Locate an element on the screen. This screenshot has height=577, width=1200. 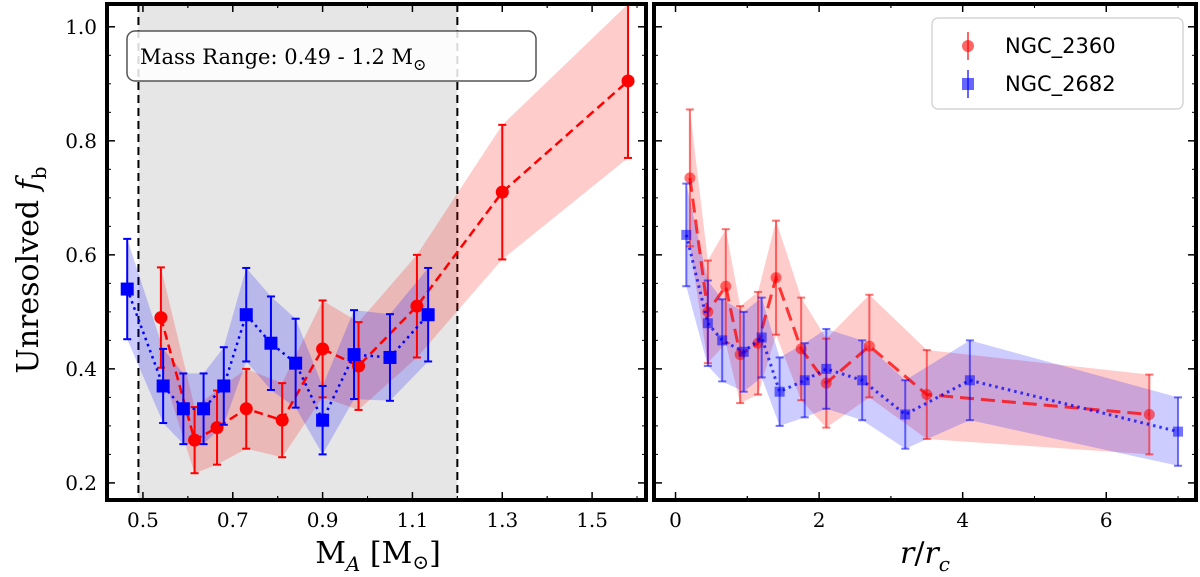
left-x-tick-label: 0.7 is located at coordinates (233, 520).